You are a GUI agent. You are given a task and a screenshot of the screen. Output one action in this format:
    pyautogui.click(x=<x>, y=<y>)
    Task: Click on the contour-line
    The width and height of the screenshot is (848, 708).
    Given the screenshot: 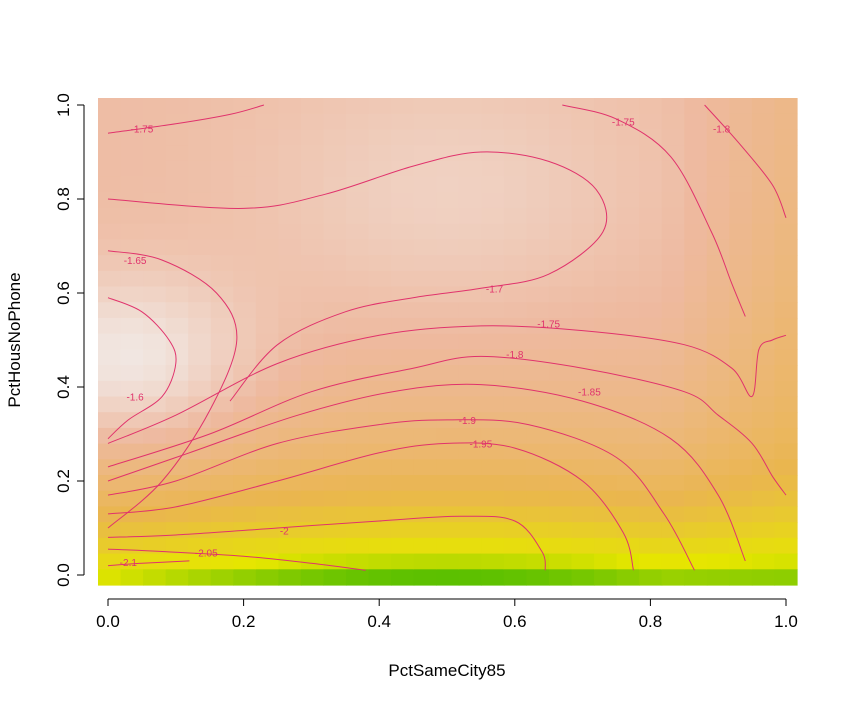 What is the action you would take?
    pyautogui.click(x=745, y=161)
    